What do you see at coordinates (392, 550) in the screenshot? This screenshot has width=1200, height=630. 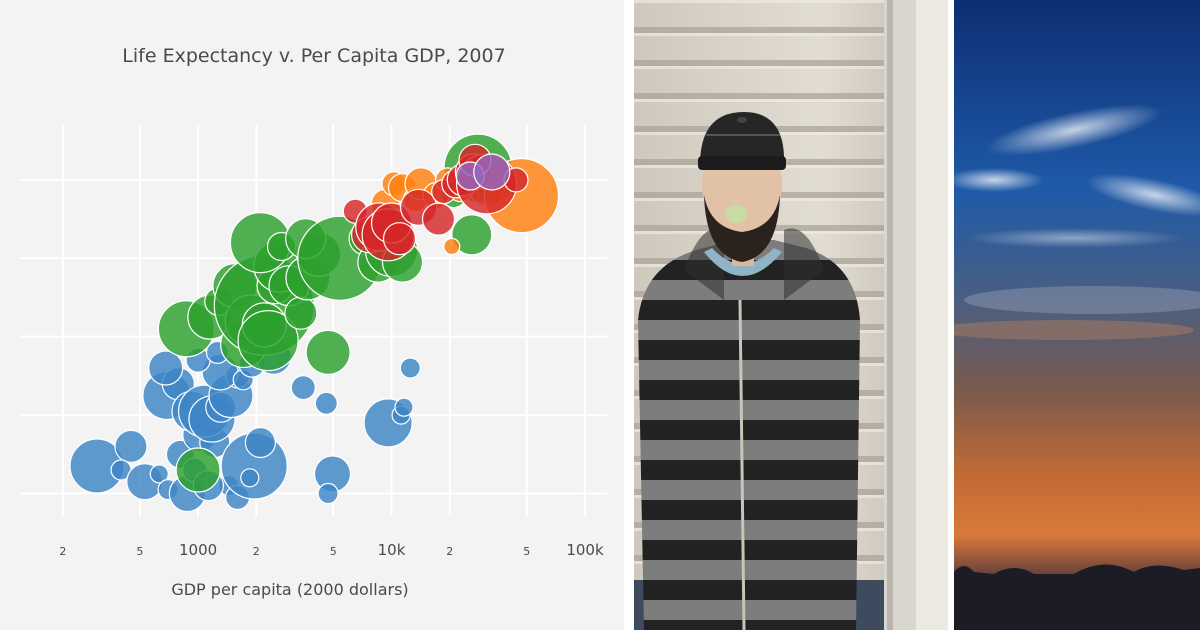 I see `x-tick-label-5: 10k` at bounding box center [392, 550].